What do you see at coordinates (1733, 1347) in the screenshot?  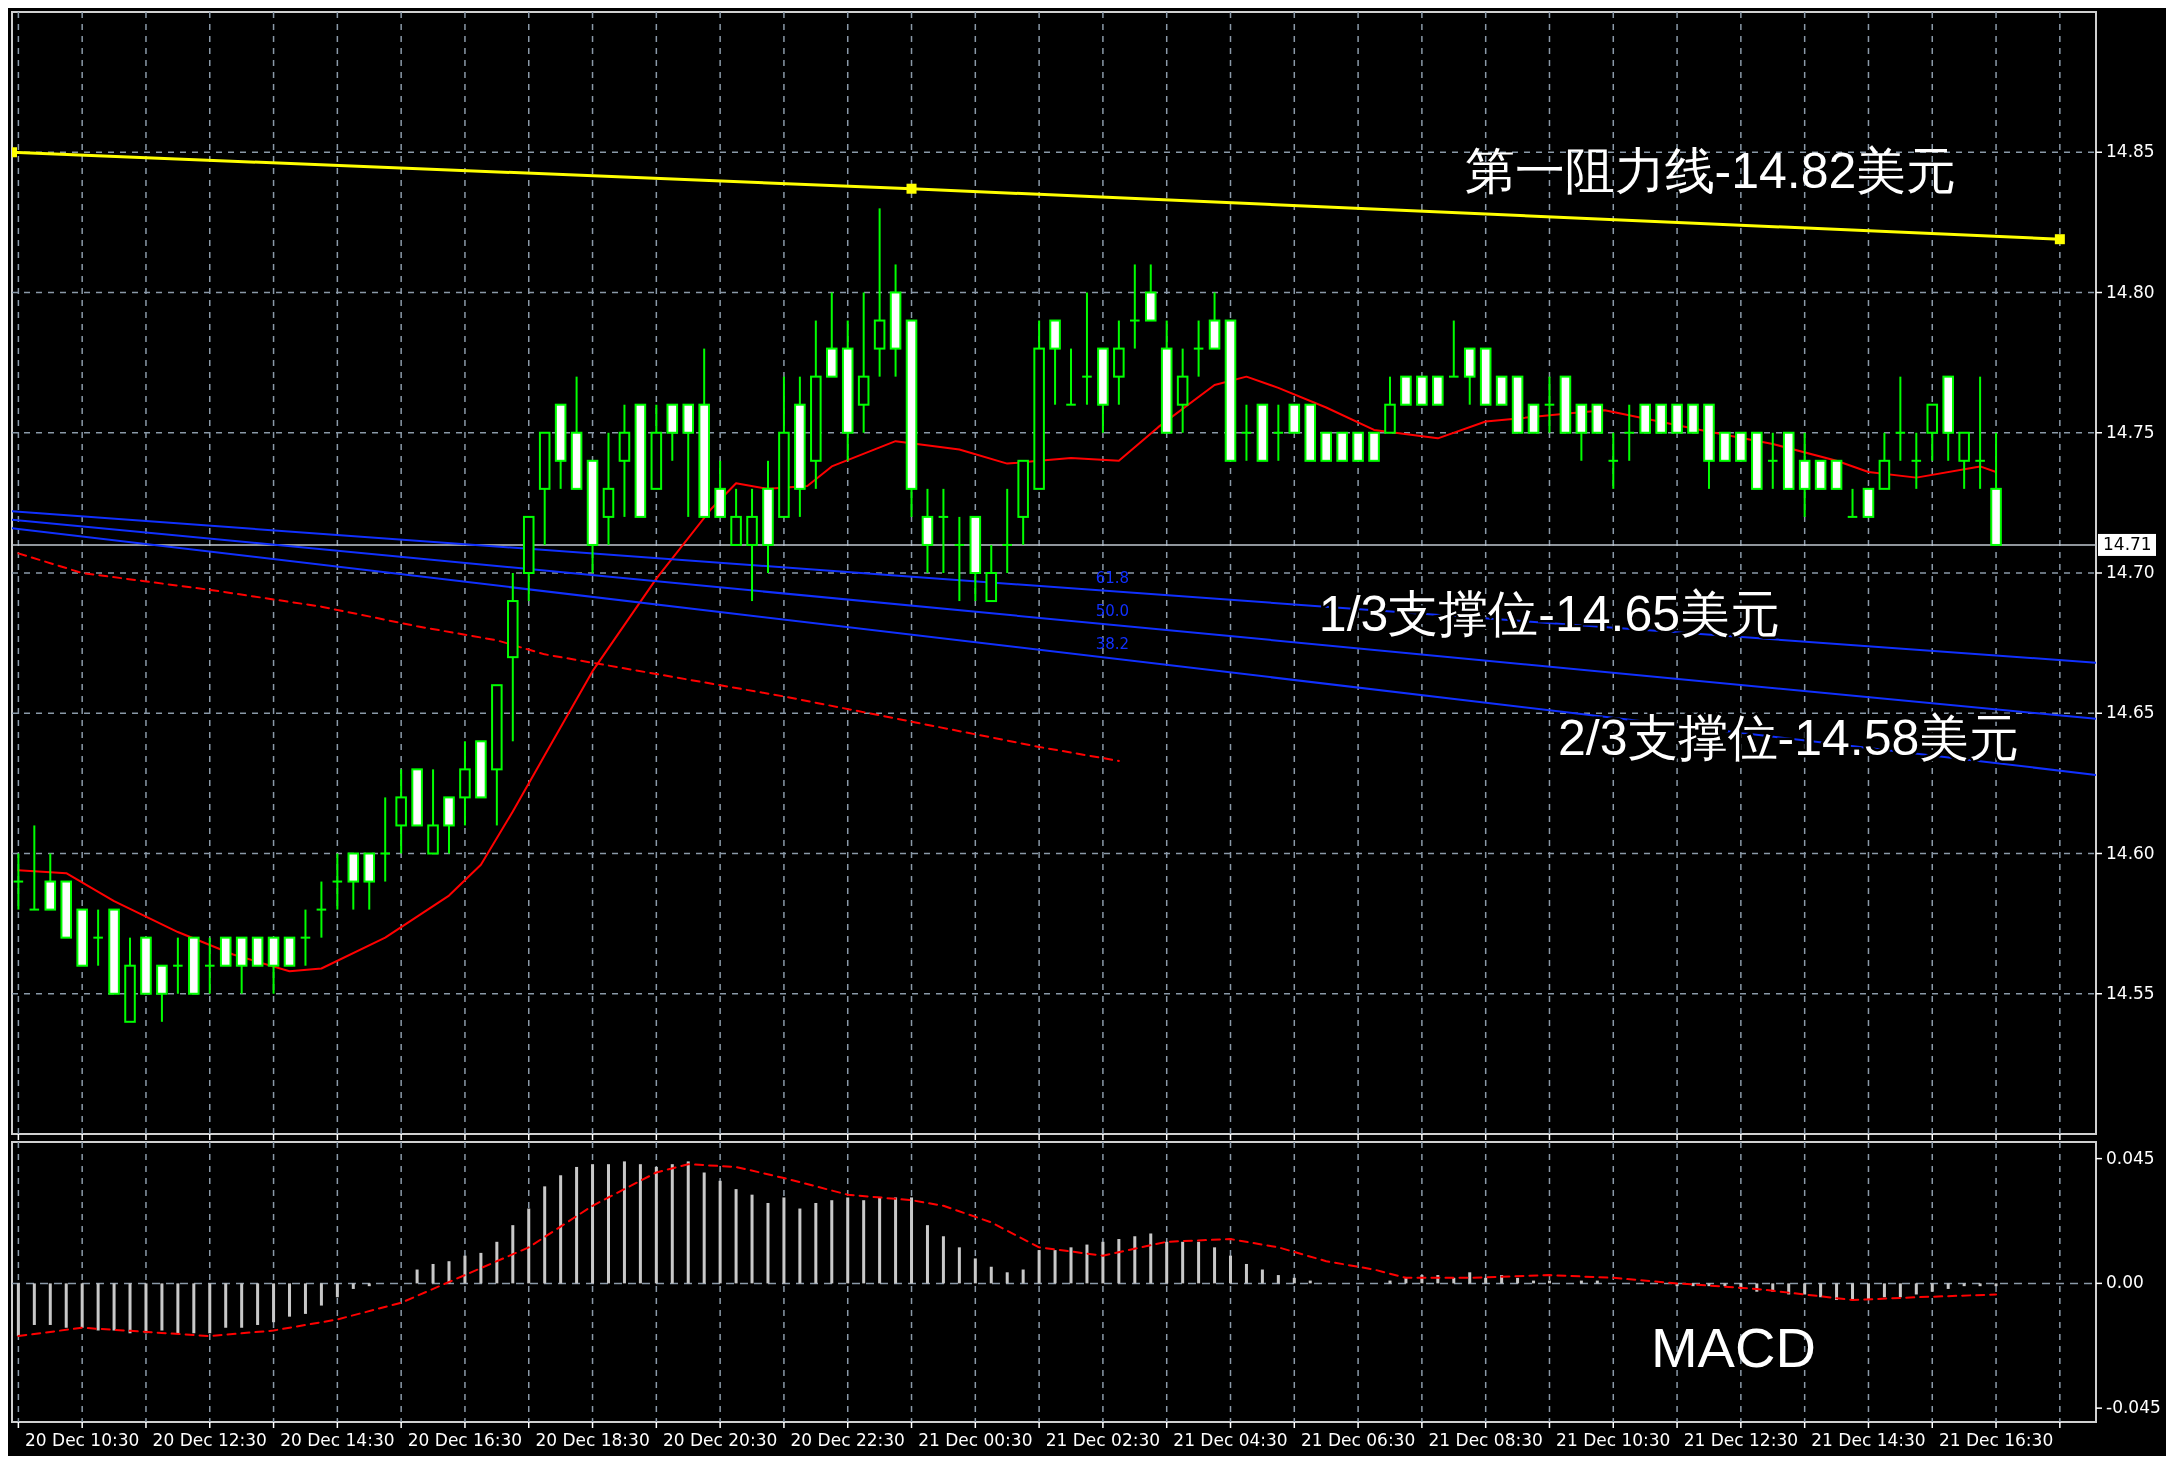 I see `annotation: MACD` at bounding box center [1733, 1347].